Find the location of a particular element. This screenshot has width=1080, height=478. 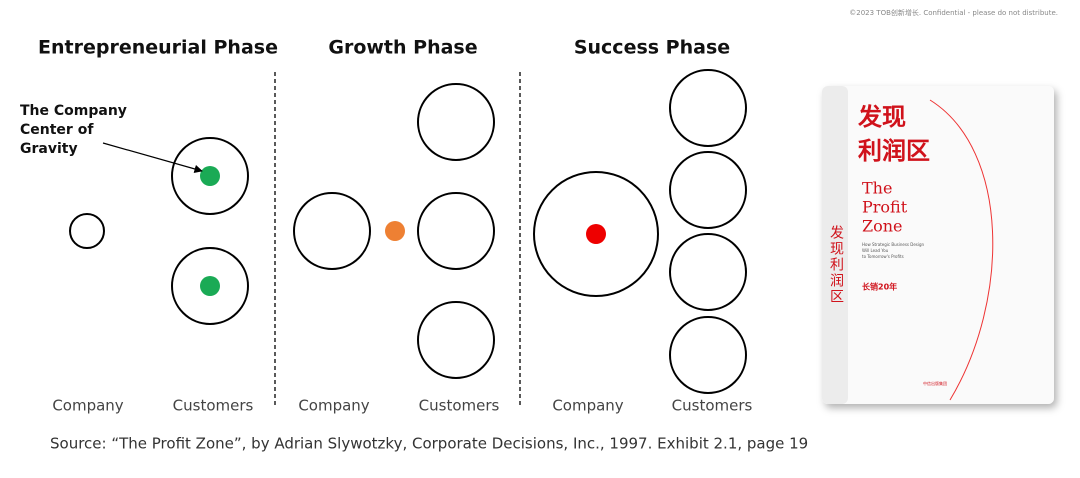

book-en: The is located at coordinates (877, 188).